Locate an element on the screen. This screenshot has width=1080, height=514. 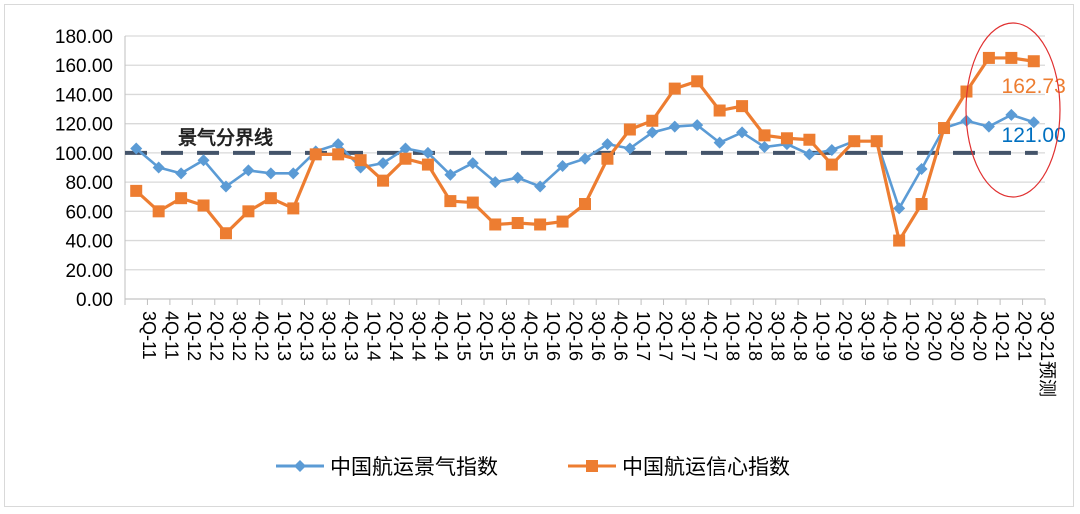
x-tick-label: 1Q-14 is located at coordinates (374, 336).